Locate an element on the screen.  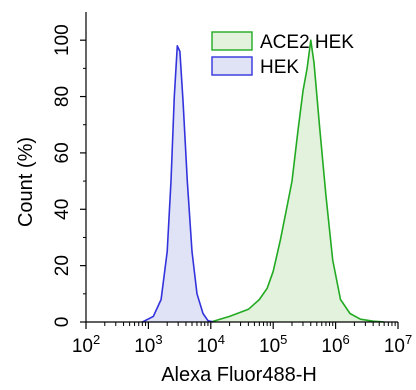
series-hek-line is located at coordinates (178, 184).